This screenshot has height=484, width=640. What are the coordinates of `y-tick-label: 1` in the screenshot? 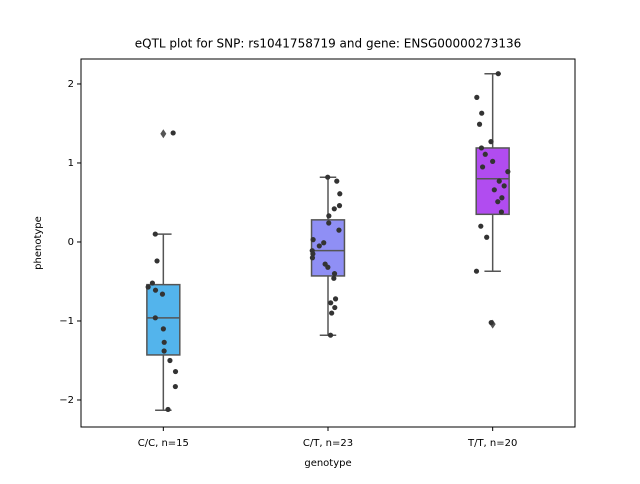 It's located at (71, 163).